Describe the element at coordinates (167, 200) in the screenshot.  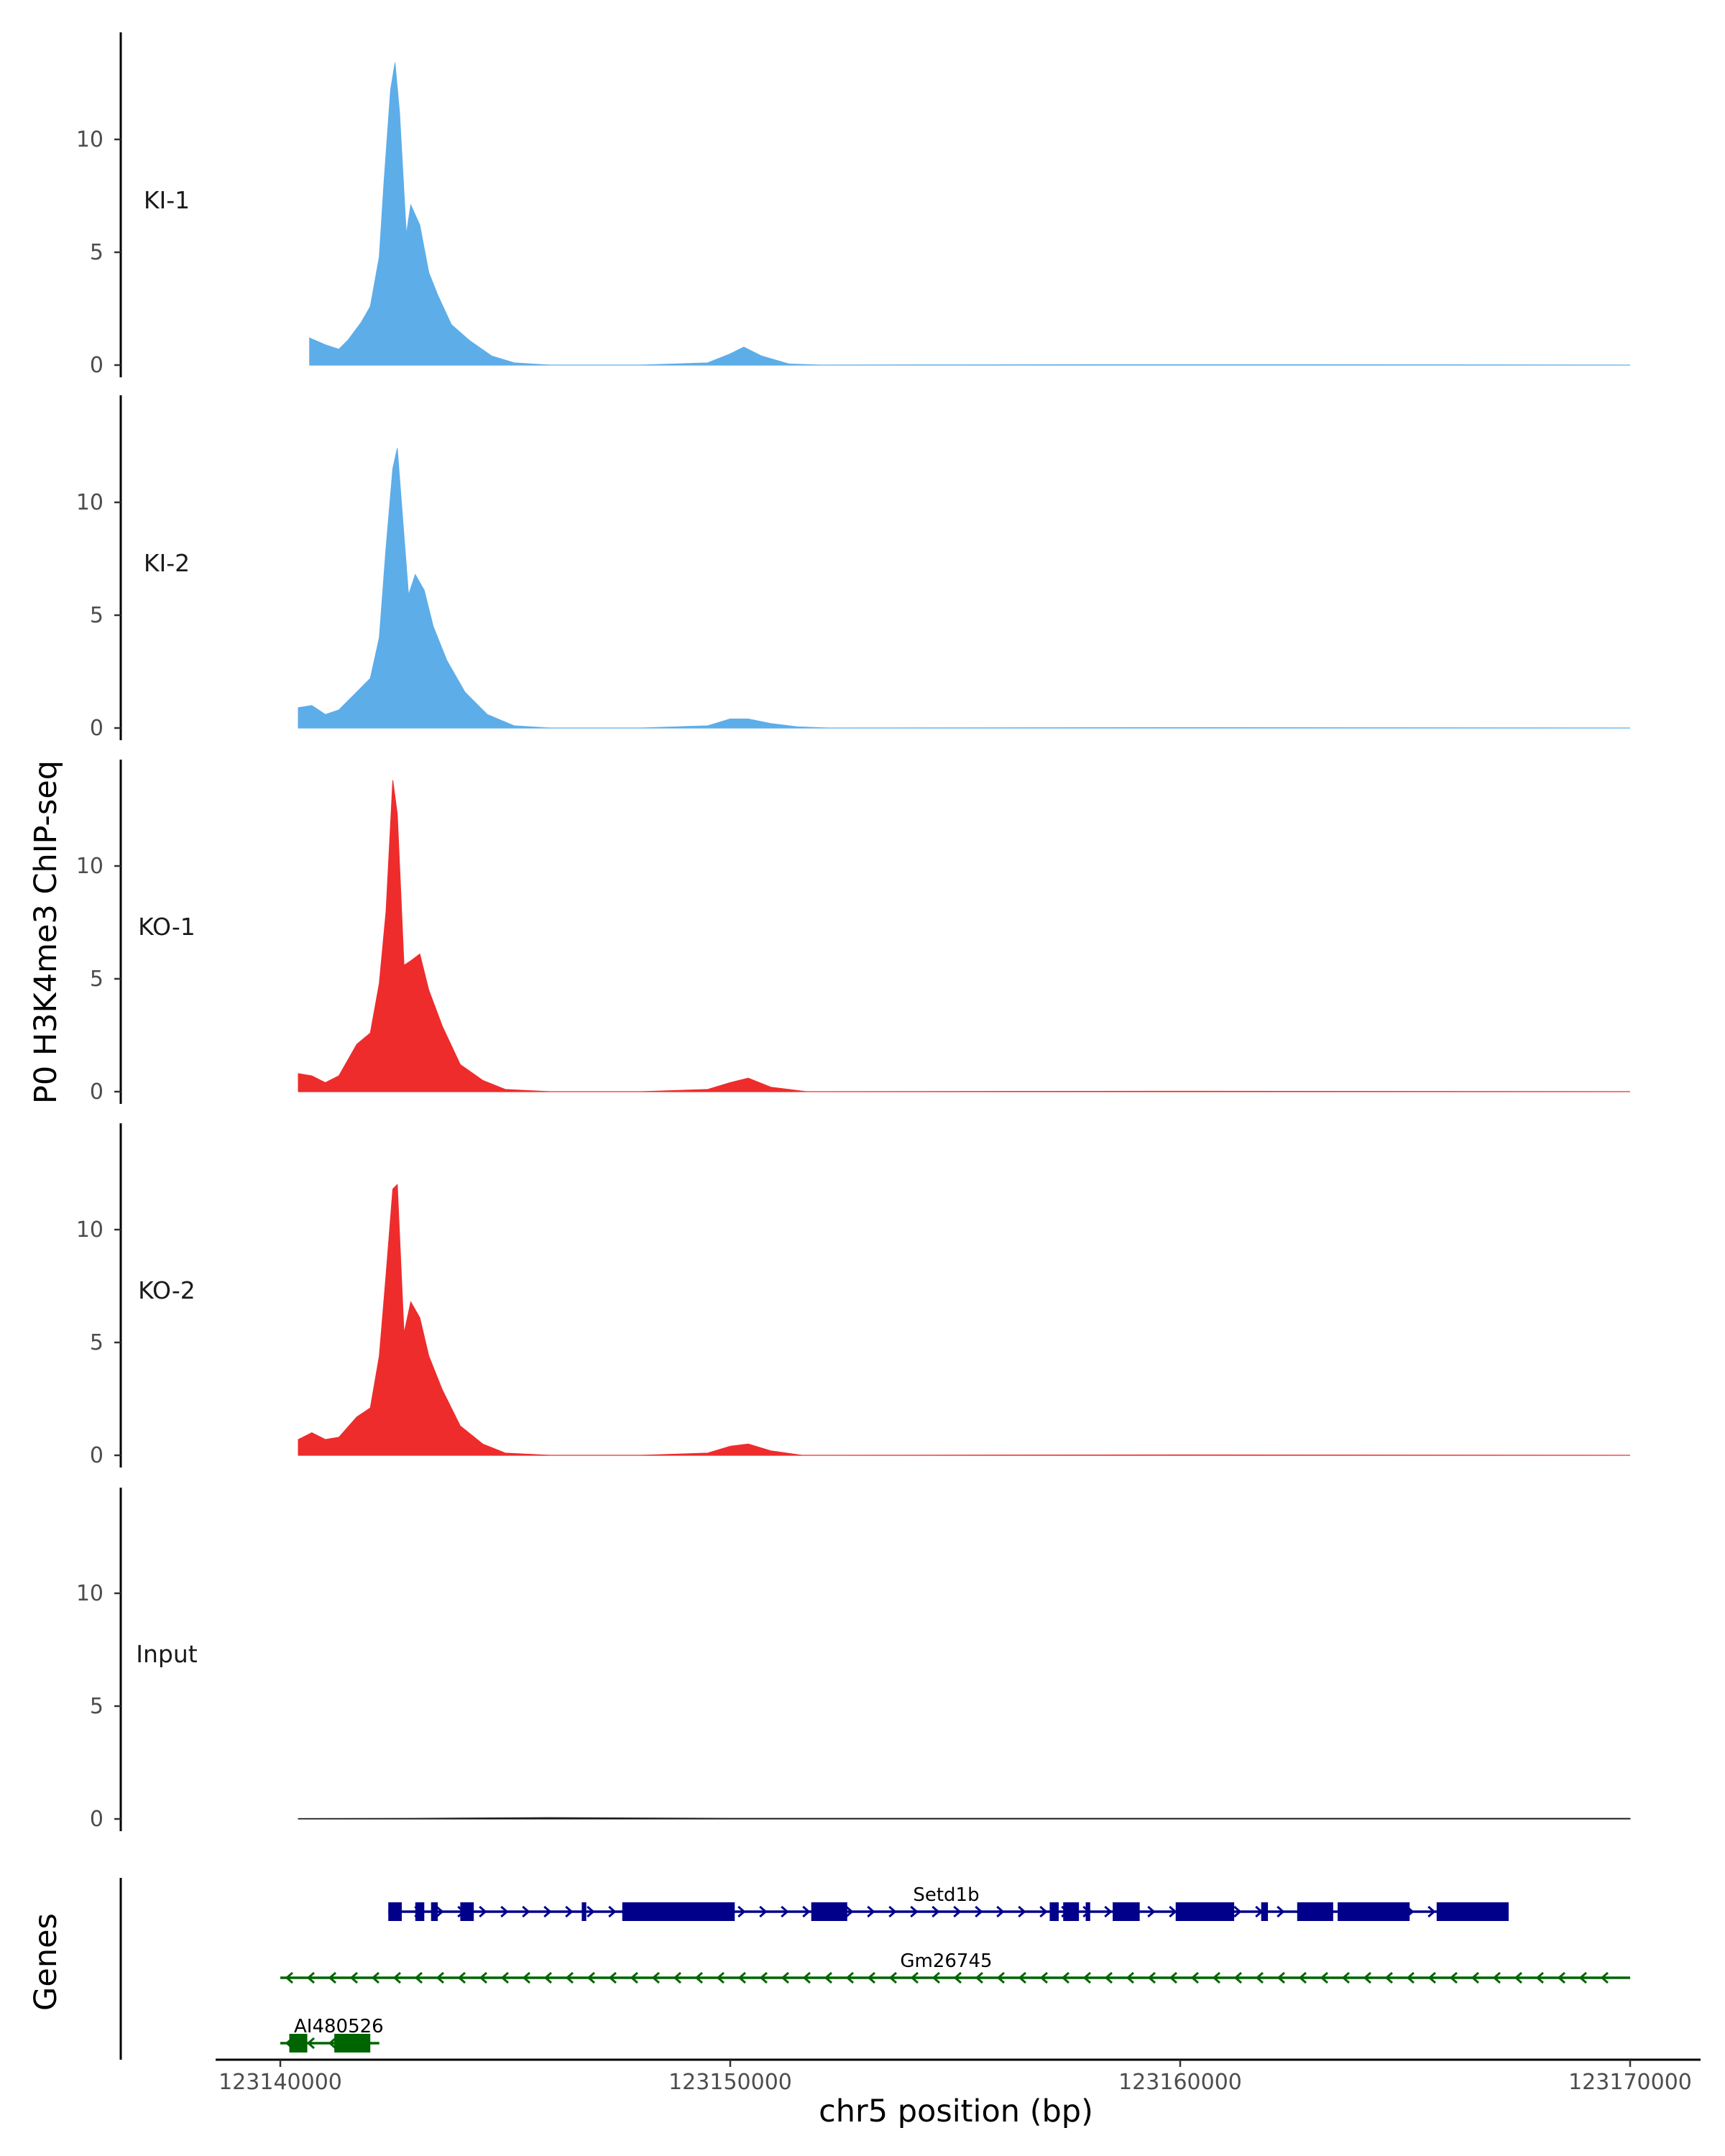
I see `track-label: KI-1` at that location.